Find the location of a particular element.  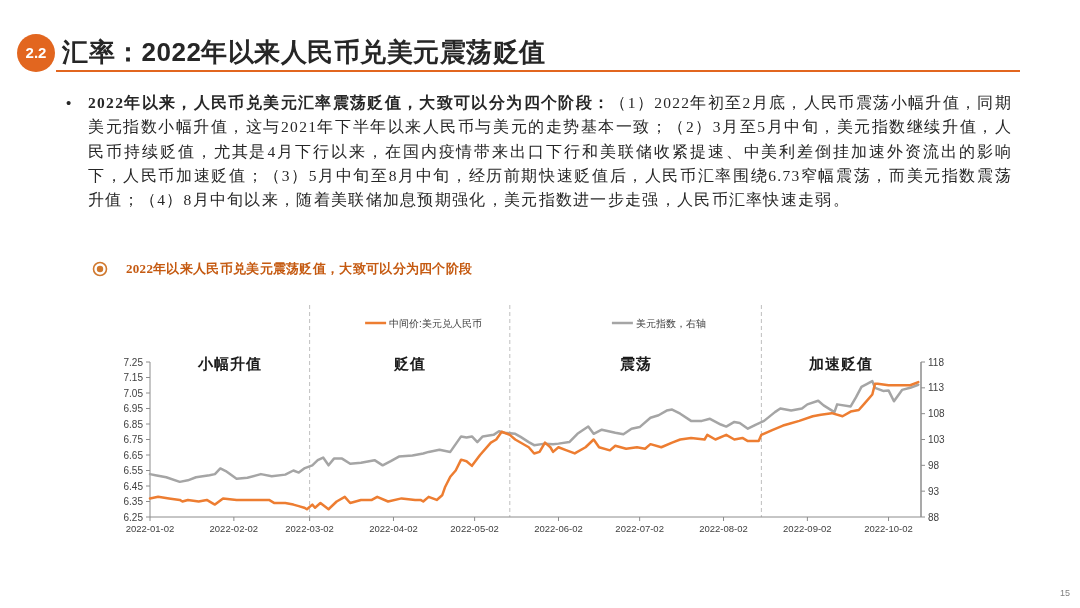

chart-subtitle: 2022年以来人民币兑美元震荡贬值，大致可以分为四个阶段 is located at coordinates (299, 269).